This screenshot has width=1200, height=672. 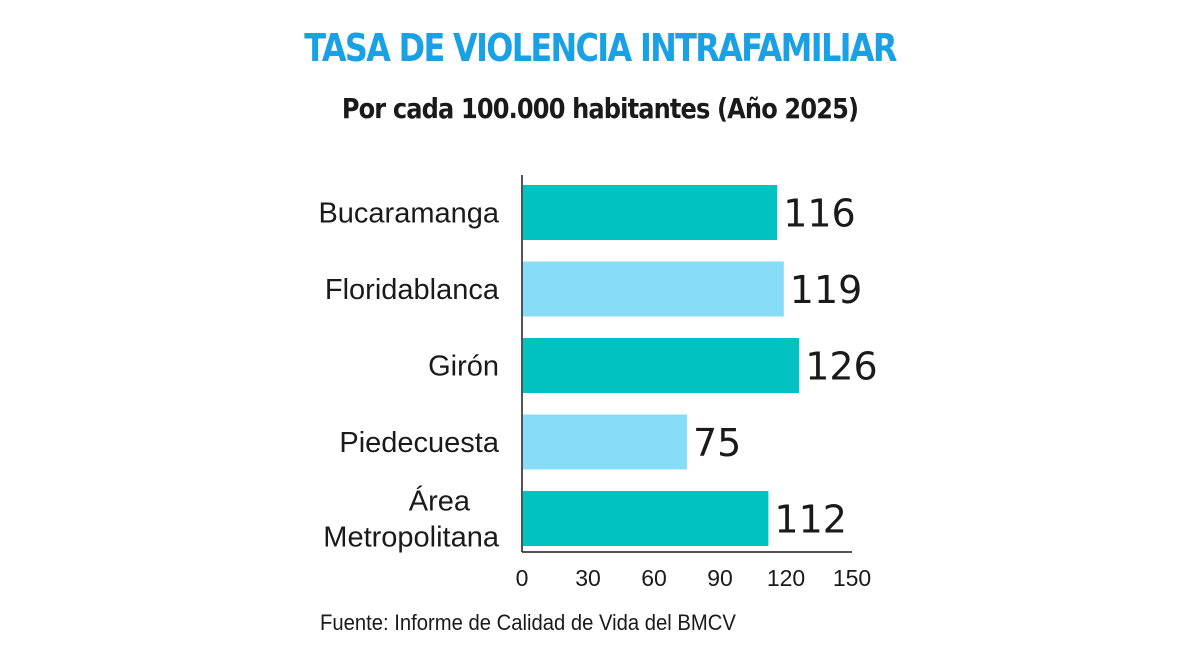 What do you see at coordinates (810, 520) in the screenshot?
I see `bar-value-label: 112` at bounding box center [810, 520].